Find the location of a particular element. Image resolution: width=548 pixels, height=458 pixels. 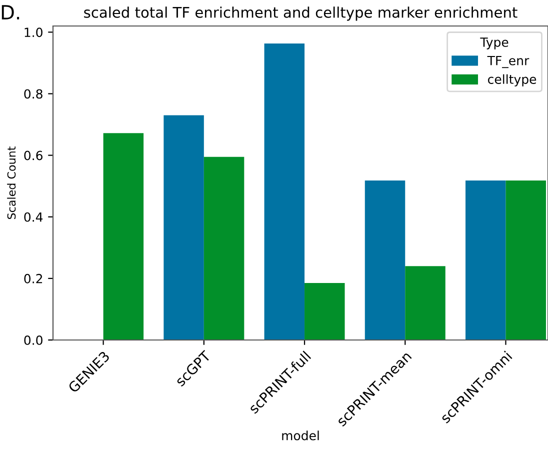

y-axis-title: Scaled Count is located at coordinates (11, 183).